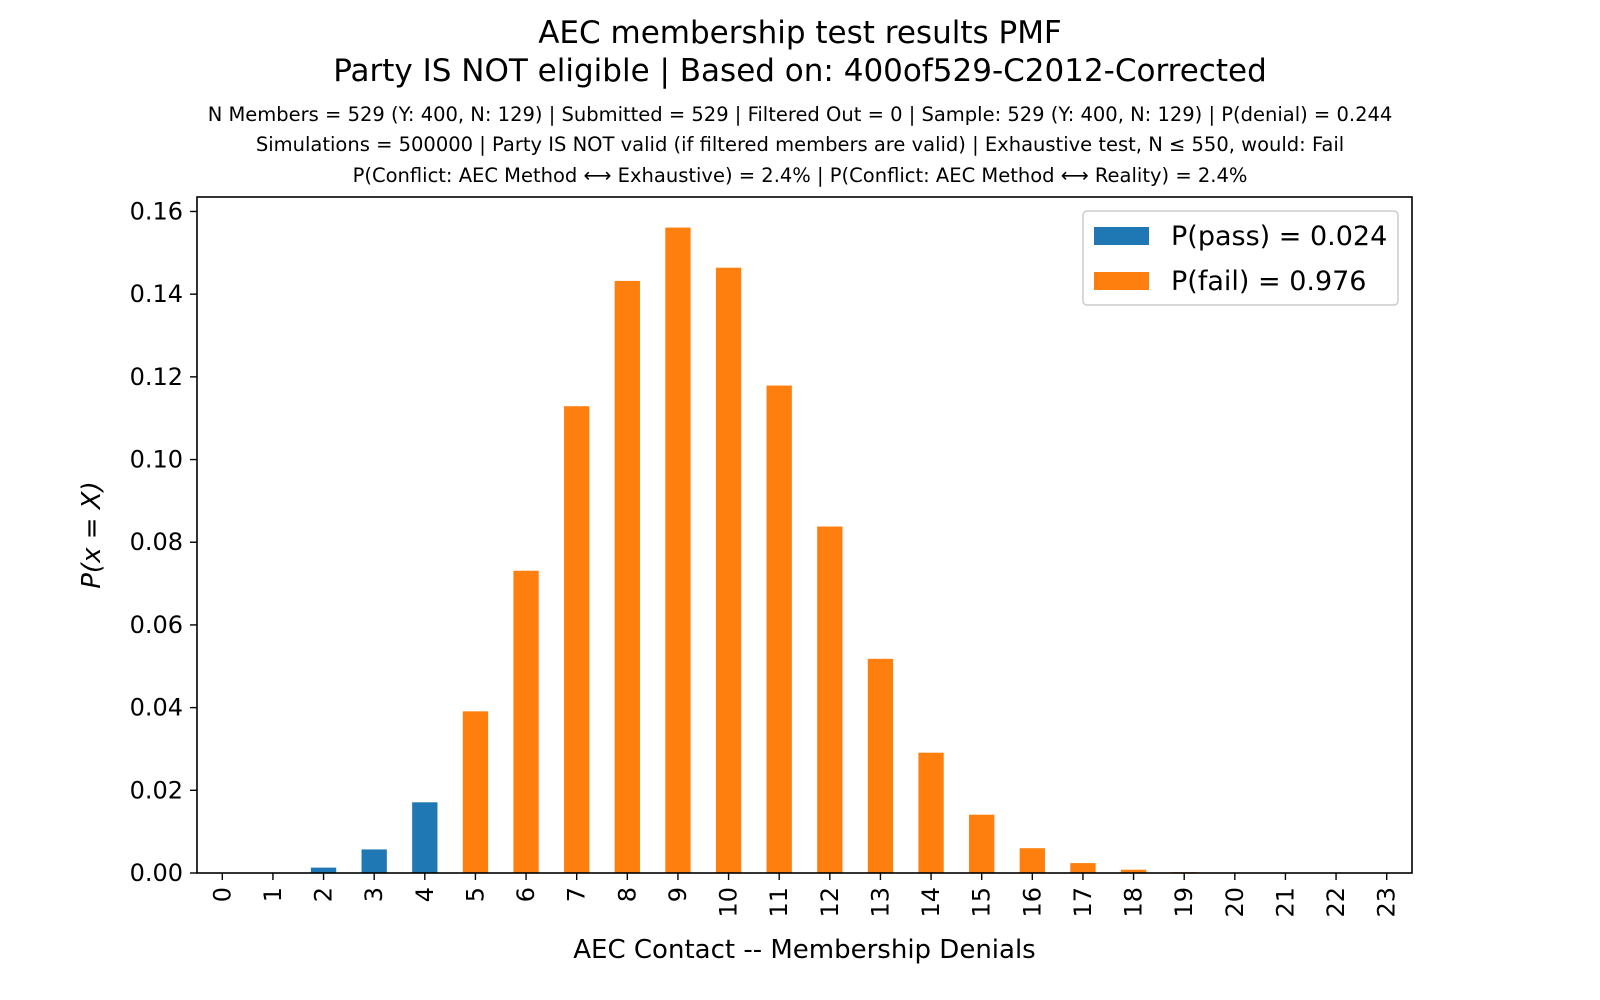  I want to click on y-tick-label: 0.08, so click(156, 542).